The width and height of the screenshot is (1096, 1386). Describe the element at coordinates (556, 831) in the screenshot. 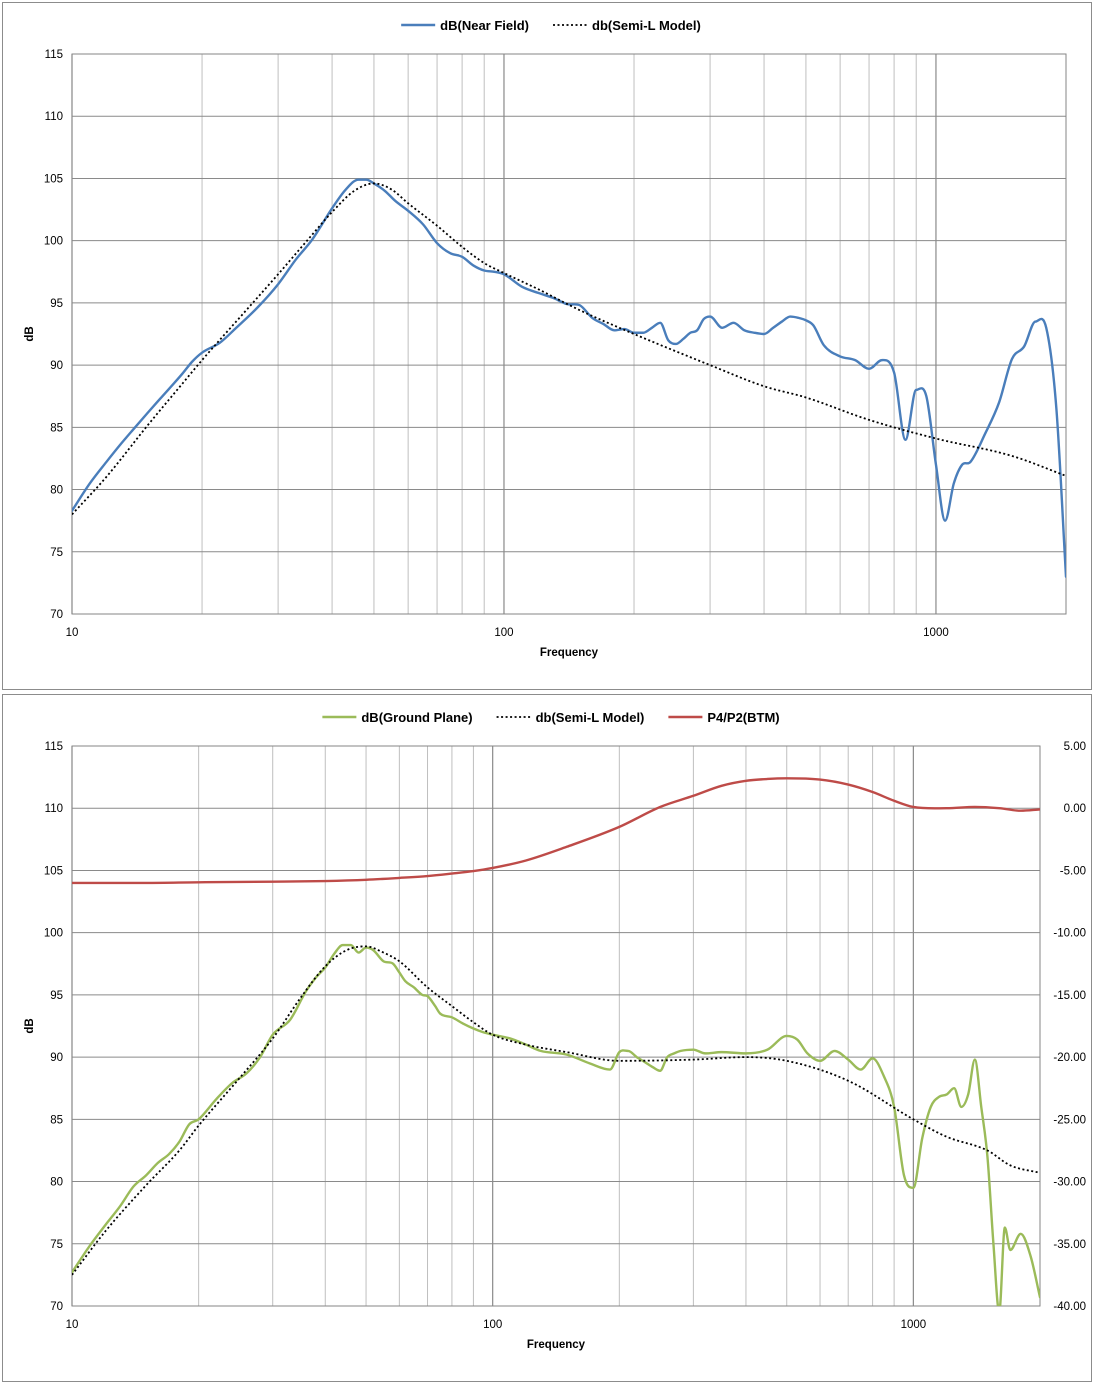

I see `series-line-p4-p2-btm` at that location.